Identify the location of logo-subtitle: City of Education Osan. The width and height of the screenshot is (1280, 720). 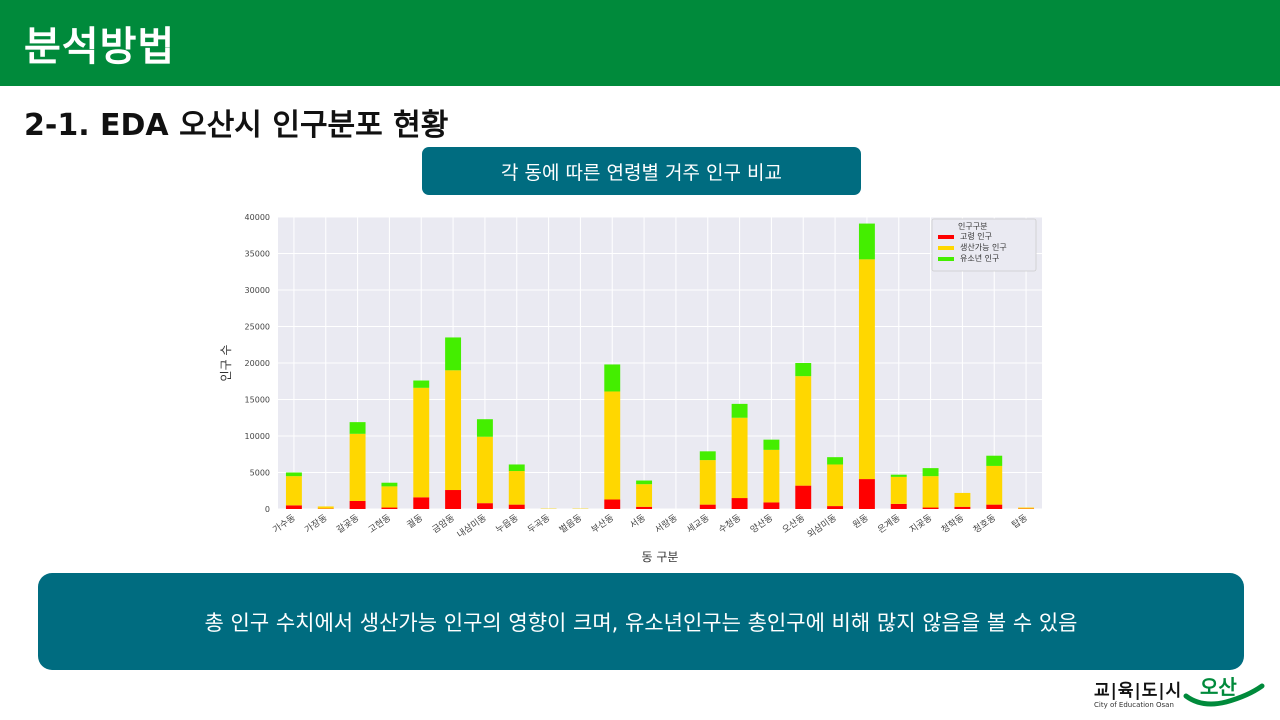
(1134, 705).